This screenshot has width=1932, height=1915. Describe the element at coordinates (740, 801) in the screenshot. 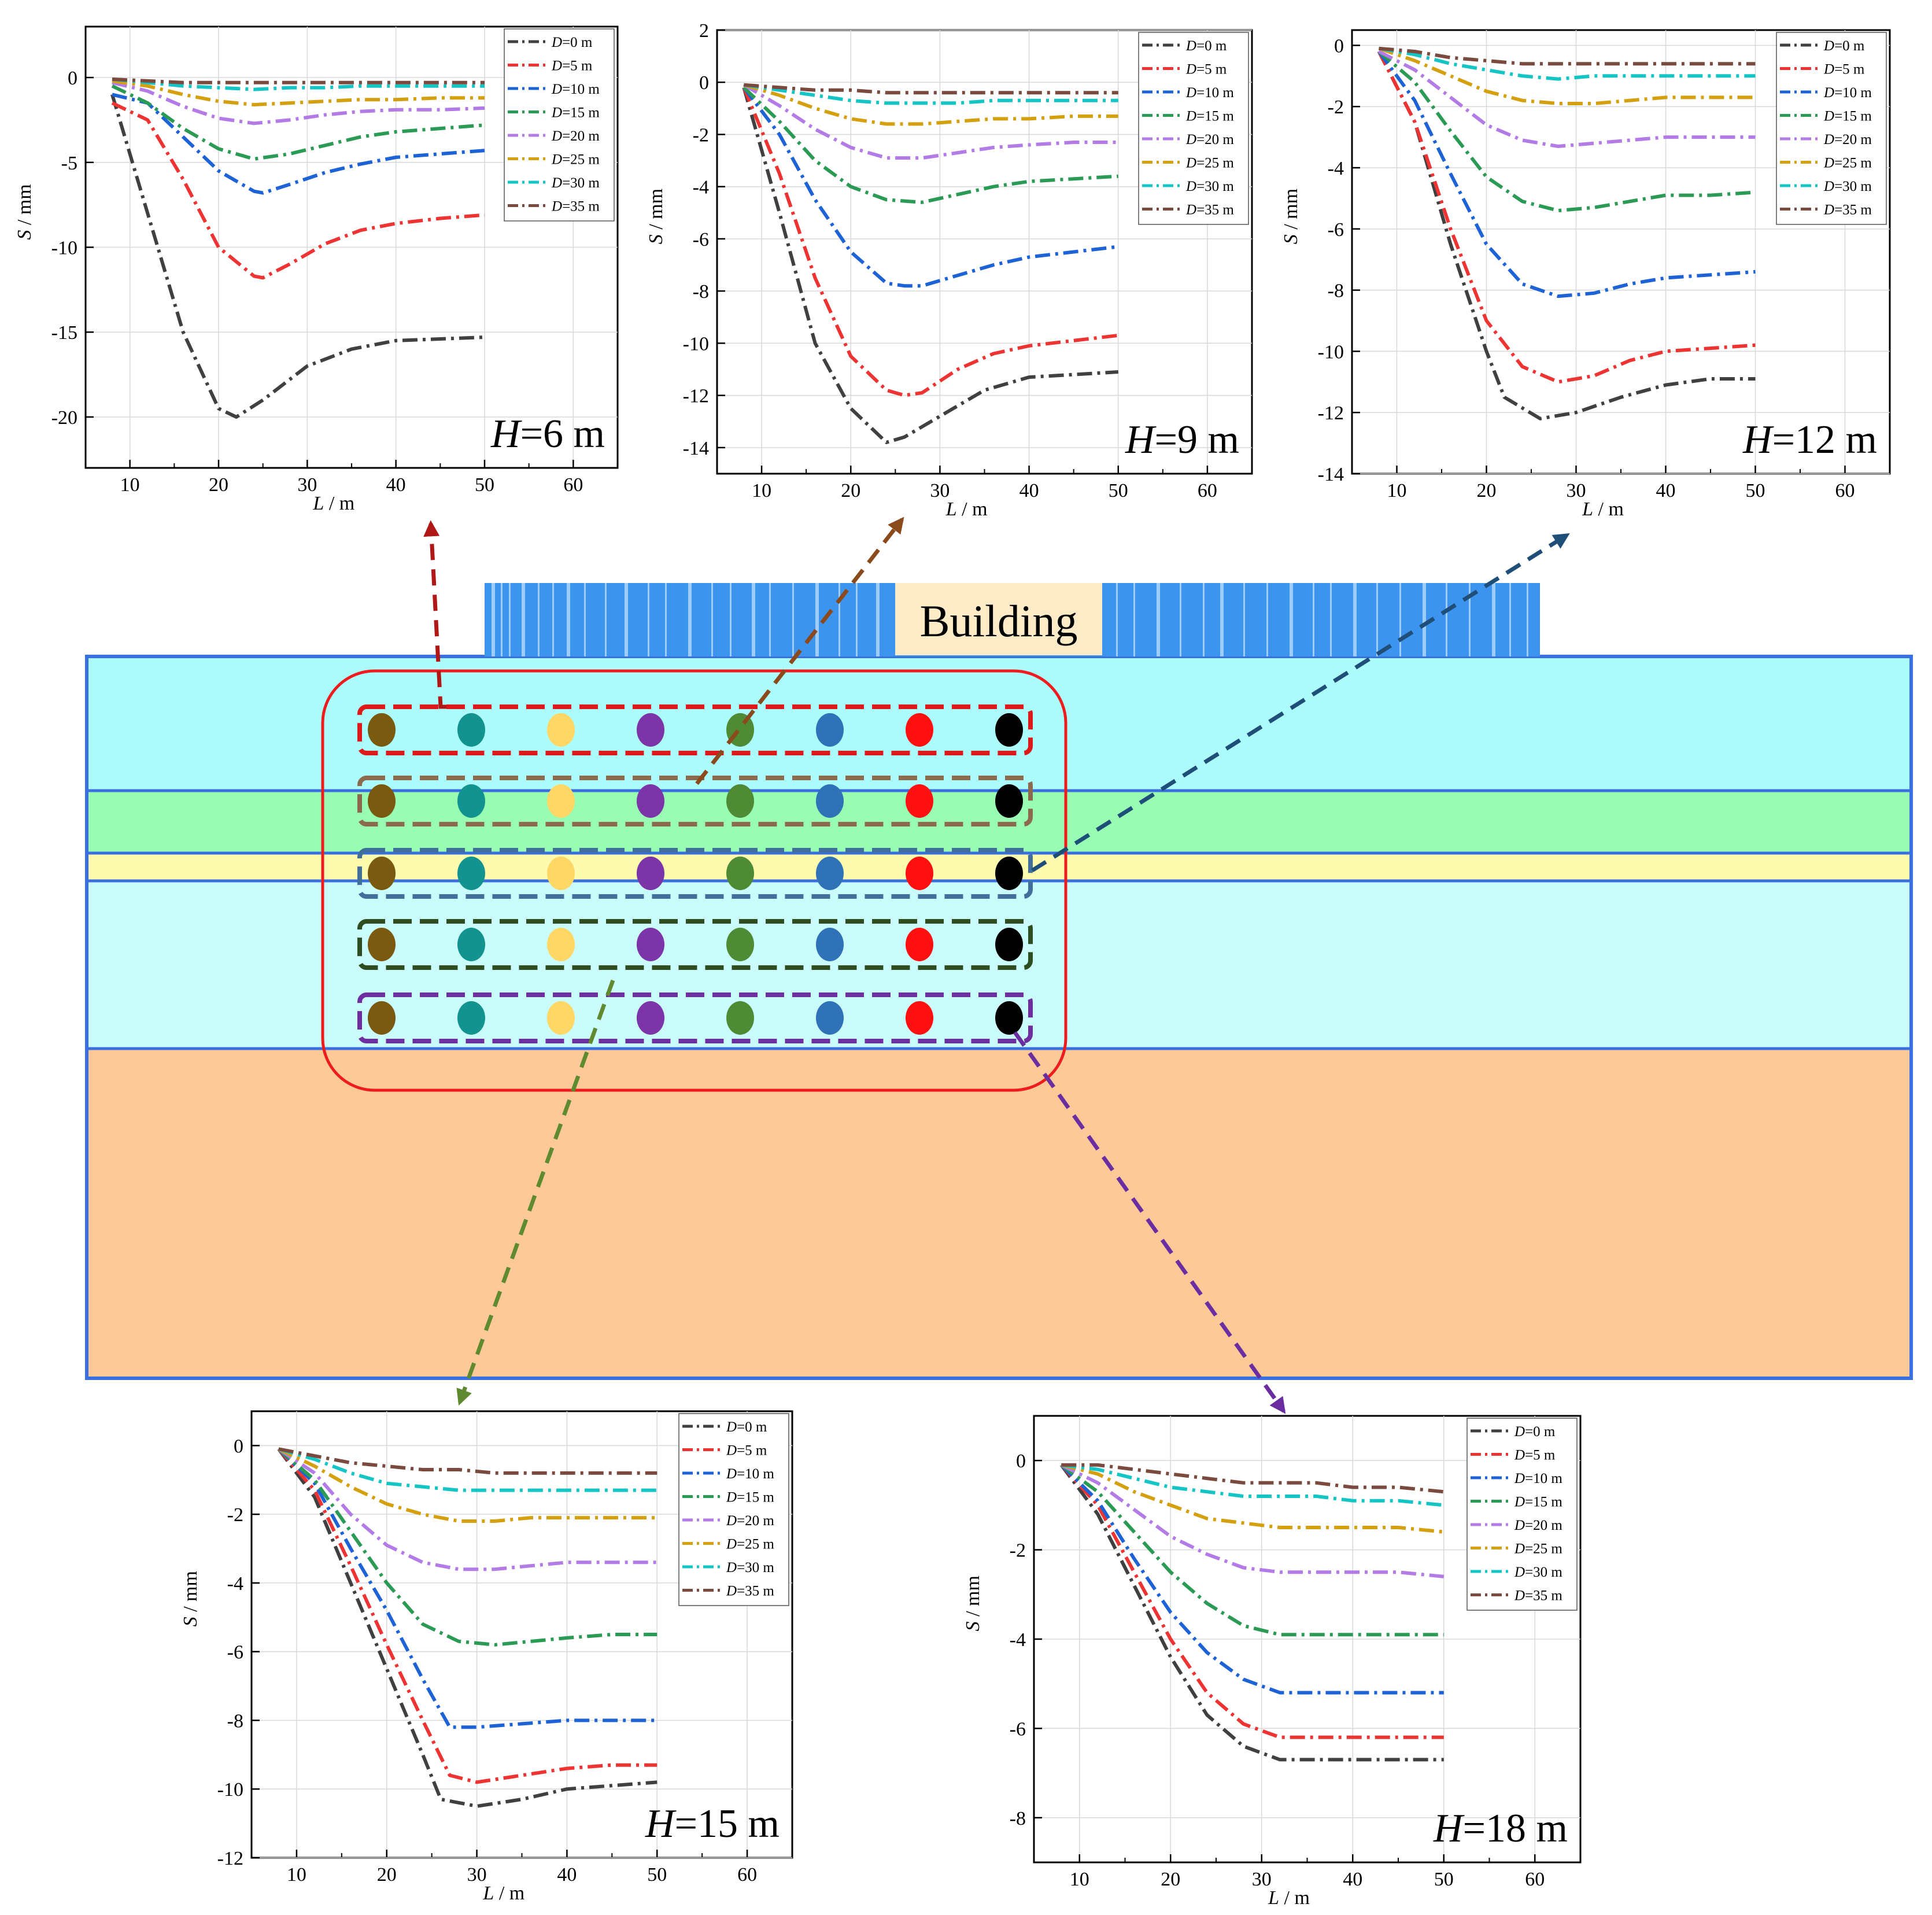

I see `monitoring-point-r2-c5` at that location.